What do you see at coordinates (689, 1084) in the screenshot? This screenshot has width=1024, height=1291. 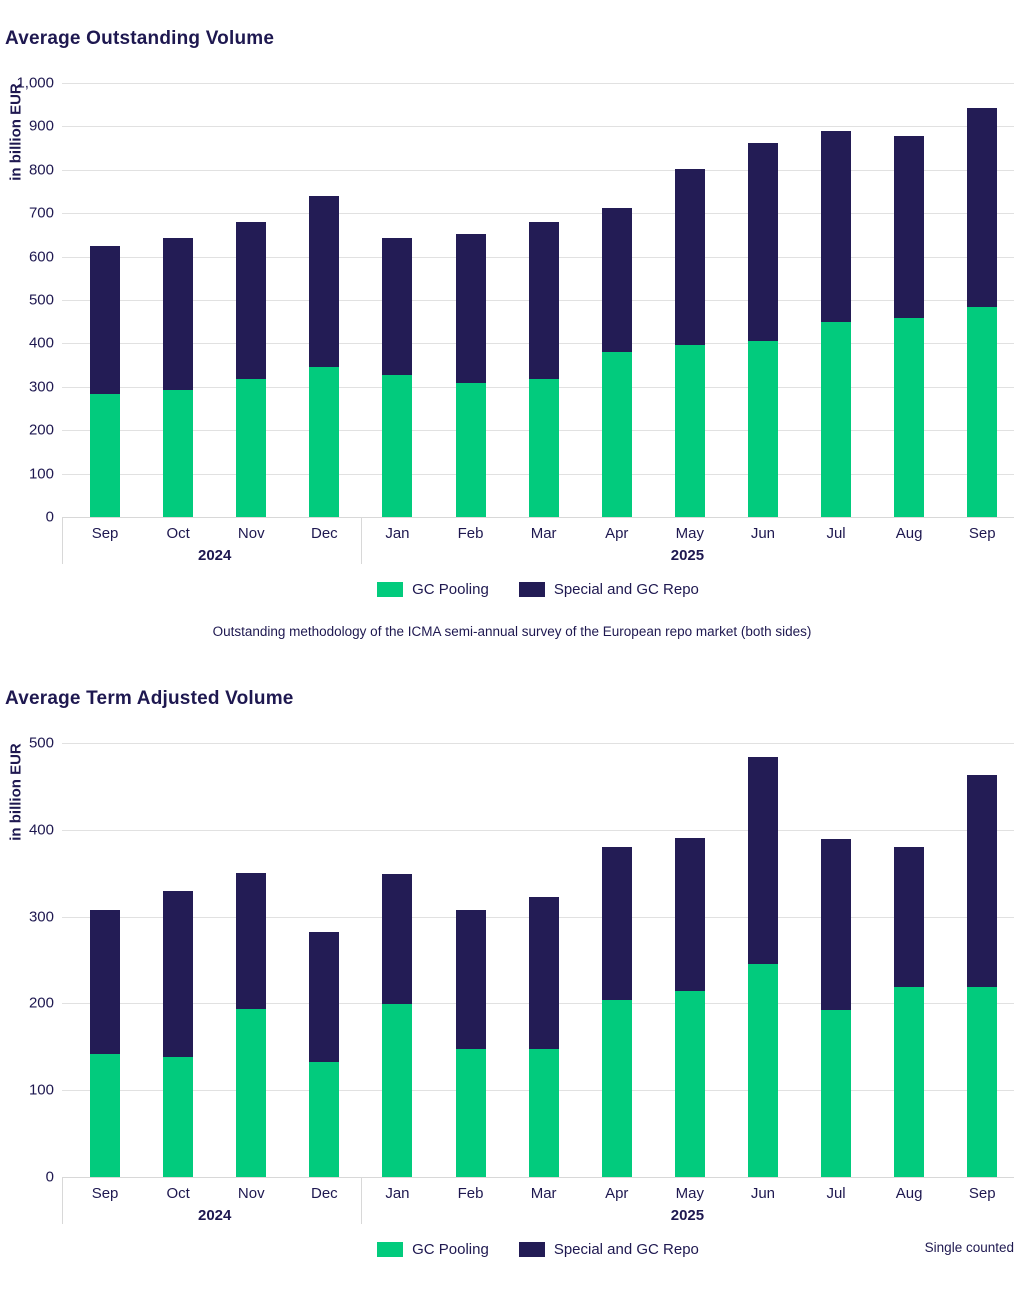 I see `bar-segment-may-gc-pooling` at bounding box center [689, 1084].